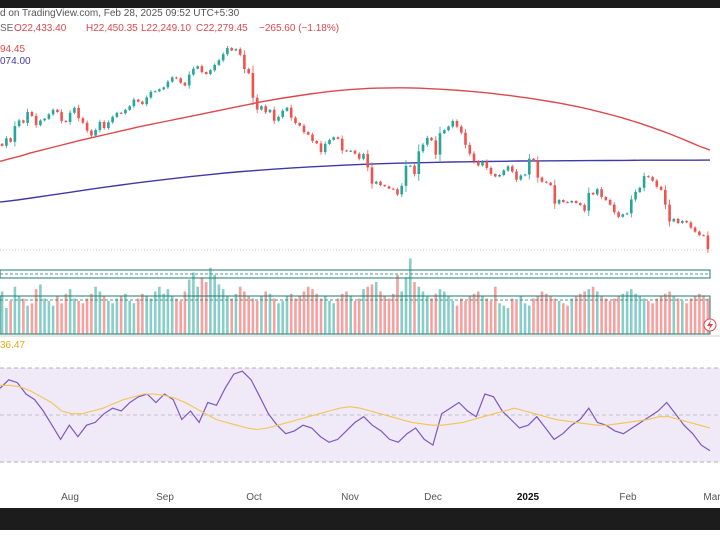 This screenshot has height=535, width=720. I want to click on ohlc-close: C22,279.45, so click(222, 28).